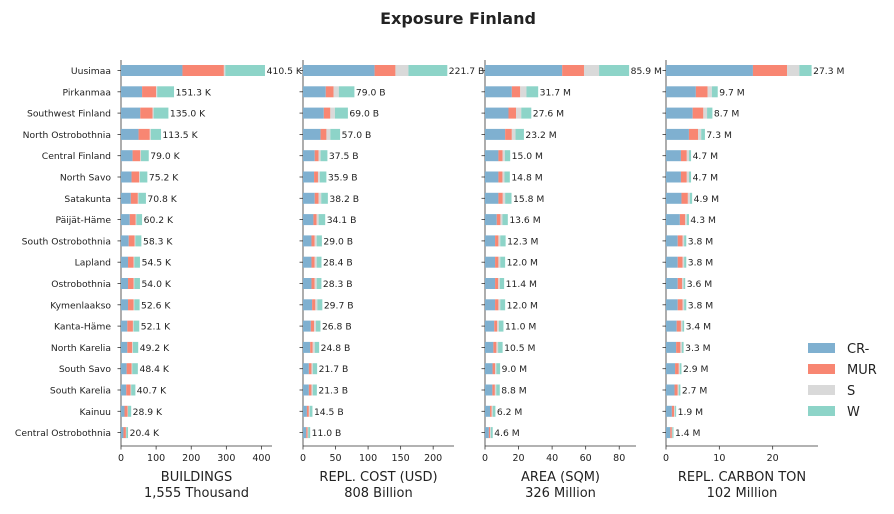  Describe the element at coordinates (507, 433) in the screenshot. I see `data-label-3-central-ostrobothnia: 4.6 M` at that location.